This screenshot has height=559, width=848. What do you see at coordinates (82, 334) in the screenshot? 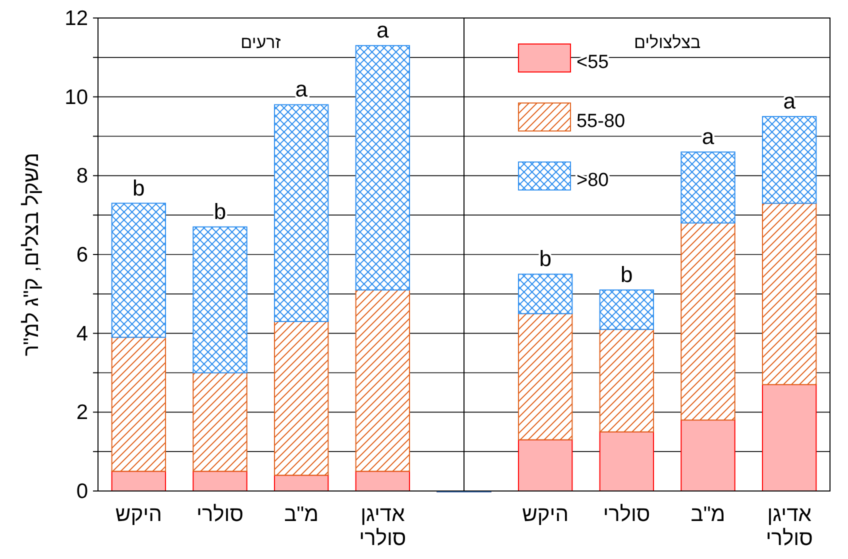
I see `y-tick-label: 4` at bounding box center [82, 334].